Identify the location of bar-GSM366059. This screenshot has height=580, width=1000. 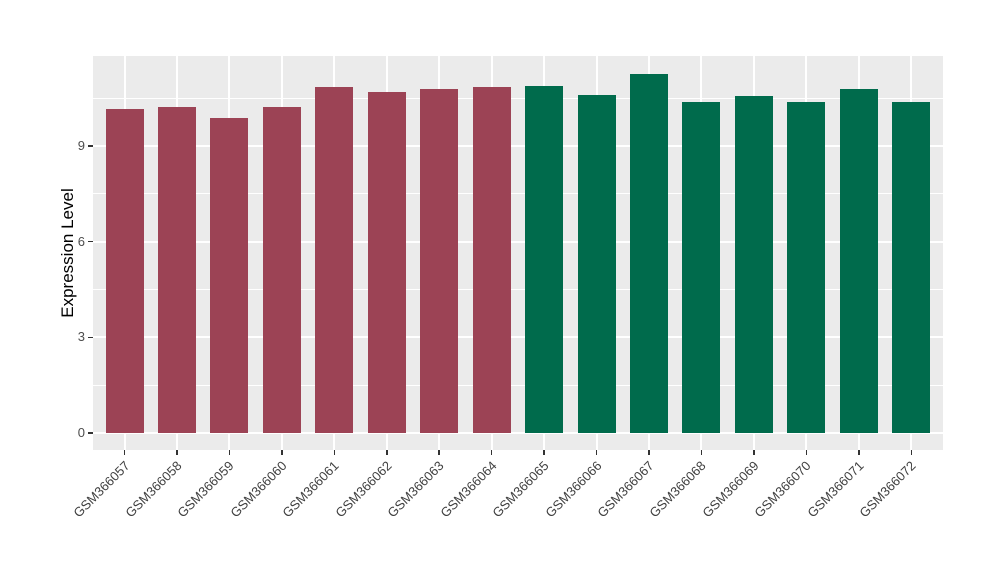
(229, 275).